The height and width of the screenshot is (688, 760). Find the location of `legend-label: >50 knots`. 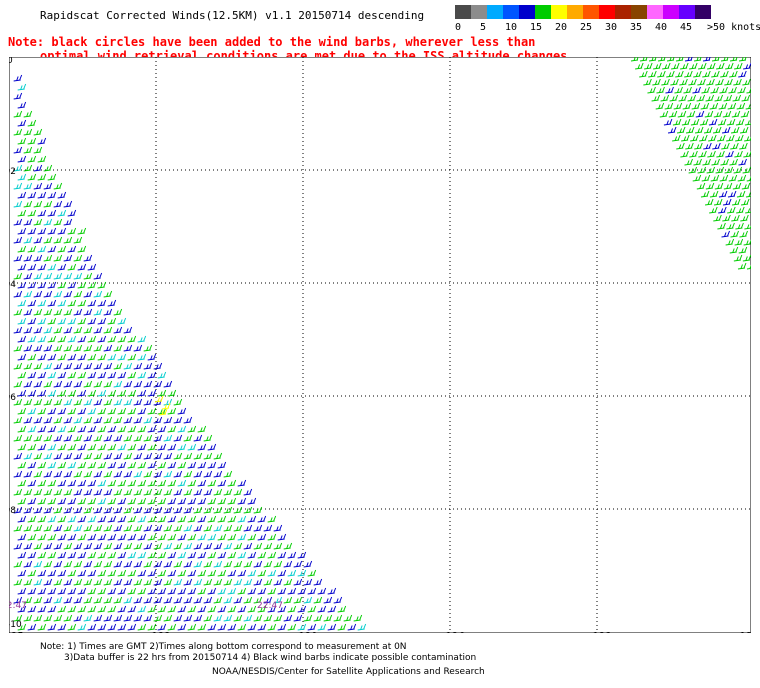

legend-label: >50 knots is located at coordinates (733, 27).